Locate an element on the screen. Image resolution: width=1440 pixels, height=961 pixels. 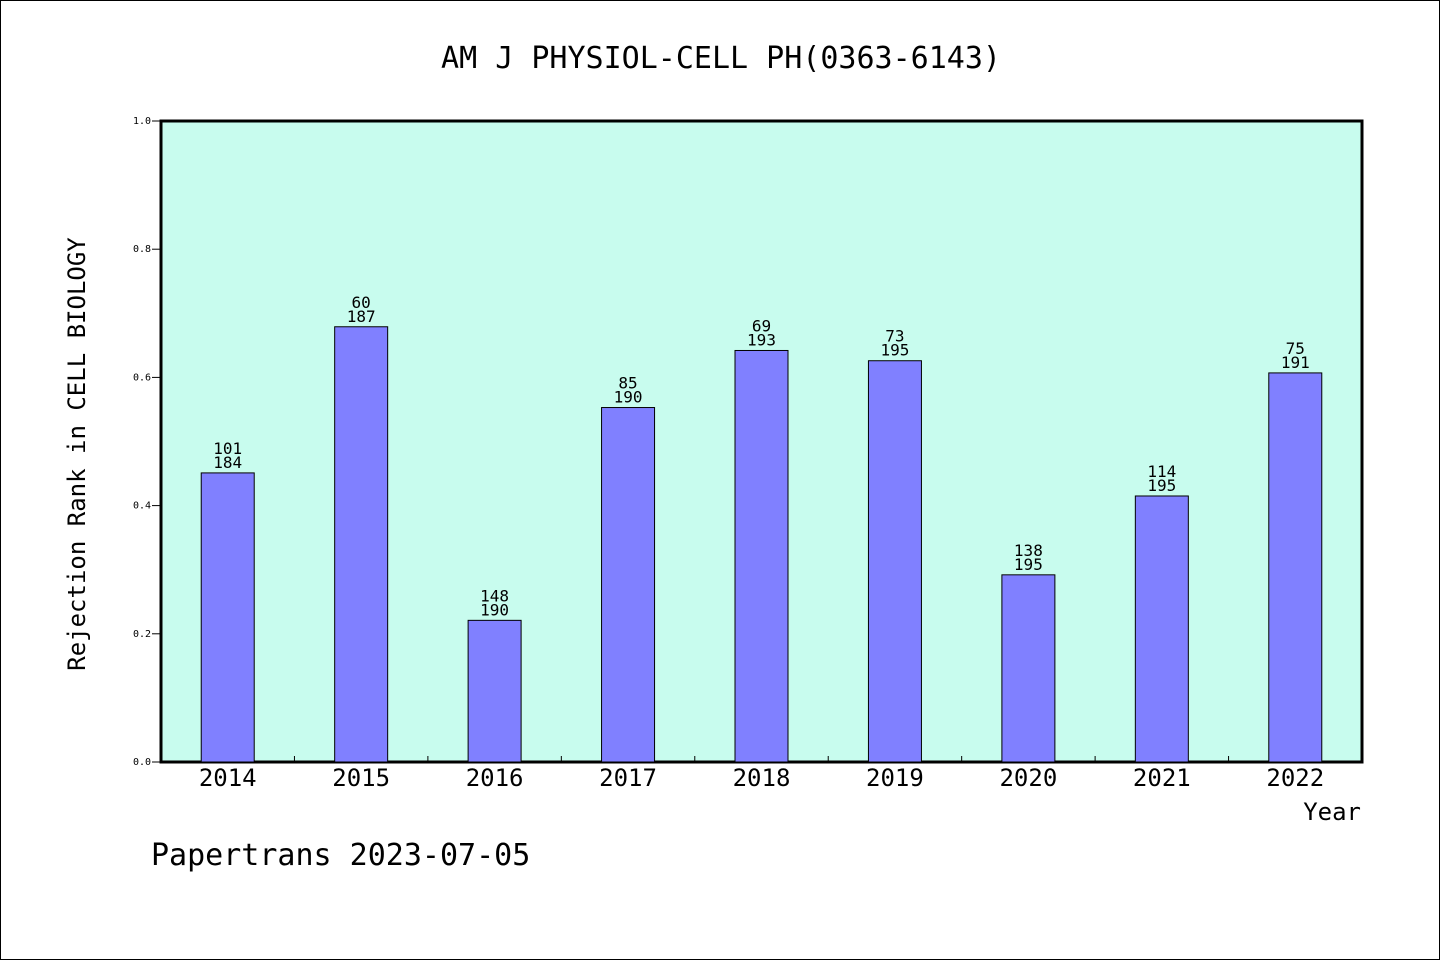
y-tick-label-2: 0.4 is located at coordinates (142, 506).